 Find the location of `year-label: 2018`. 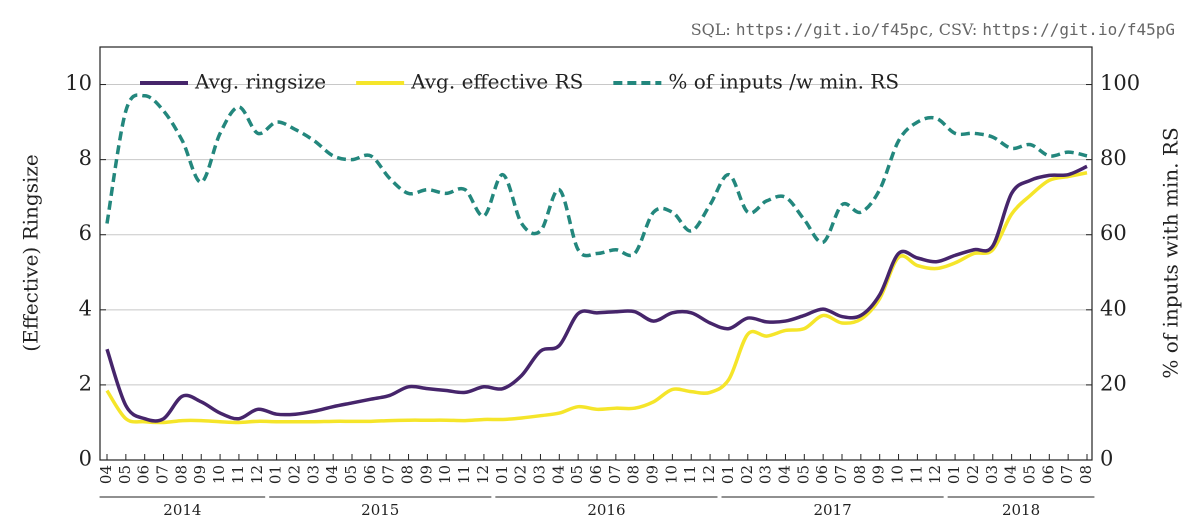

year-label: 2018 is located at coordinates (1021, 510).